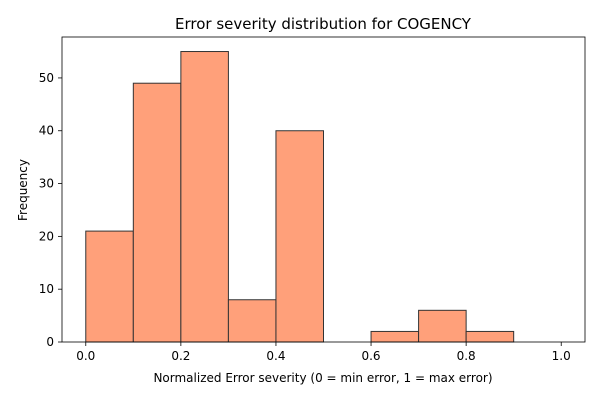 The height and width of the screenshot is (400, 600). I want to click on y-tick-label: 30, so click(46, 184).